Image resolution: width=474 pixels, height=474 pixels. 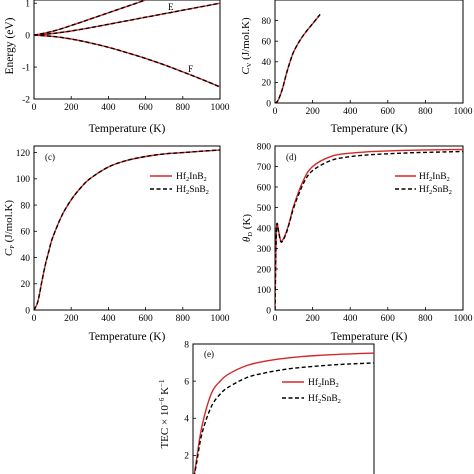 I want to click on panel-c-xtick-label: 1000, so click(x=220, y=319).